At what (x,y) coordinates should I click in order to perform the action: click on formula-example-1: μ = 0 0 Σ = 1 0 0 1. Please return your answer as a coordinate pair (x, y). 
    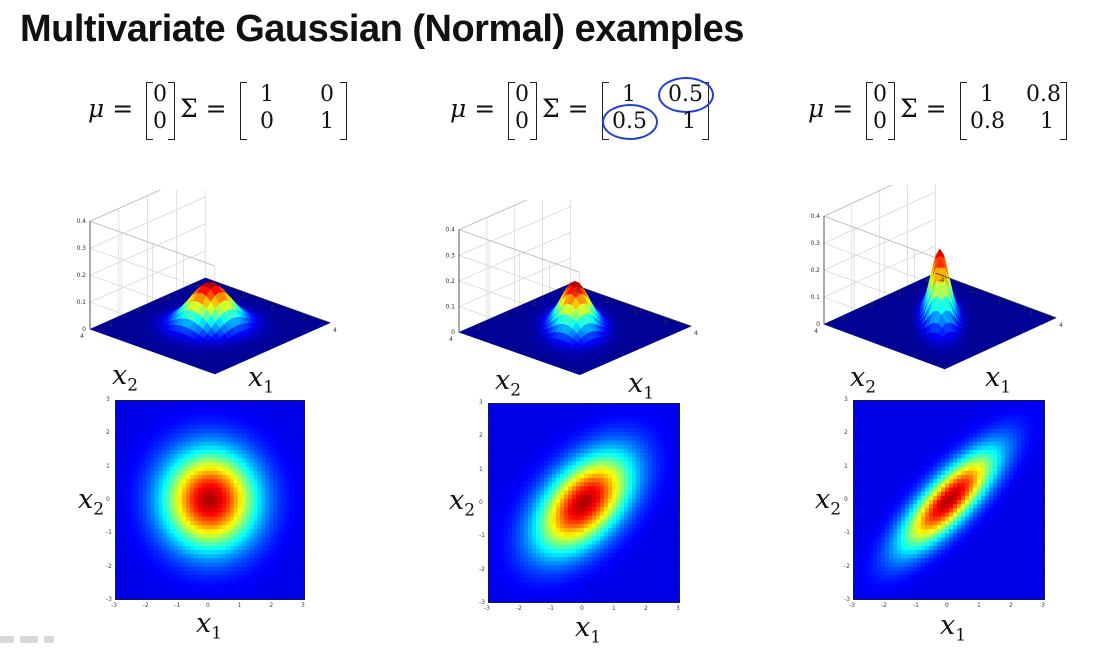
    Looking at the image, I should click on (218, 113).